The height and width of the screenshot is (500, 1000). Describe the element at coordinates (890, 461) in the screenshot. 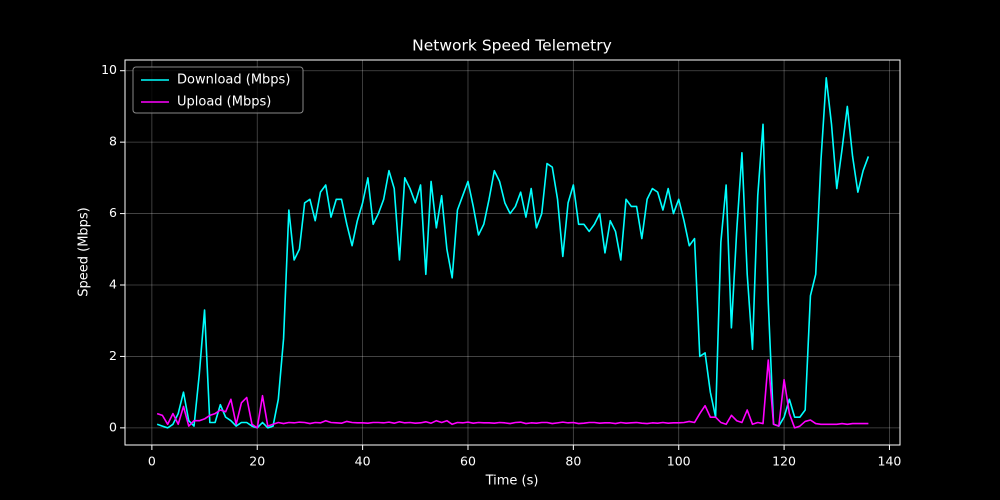

I see `x-tick-label: 140` at that location.